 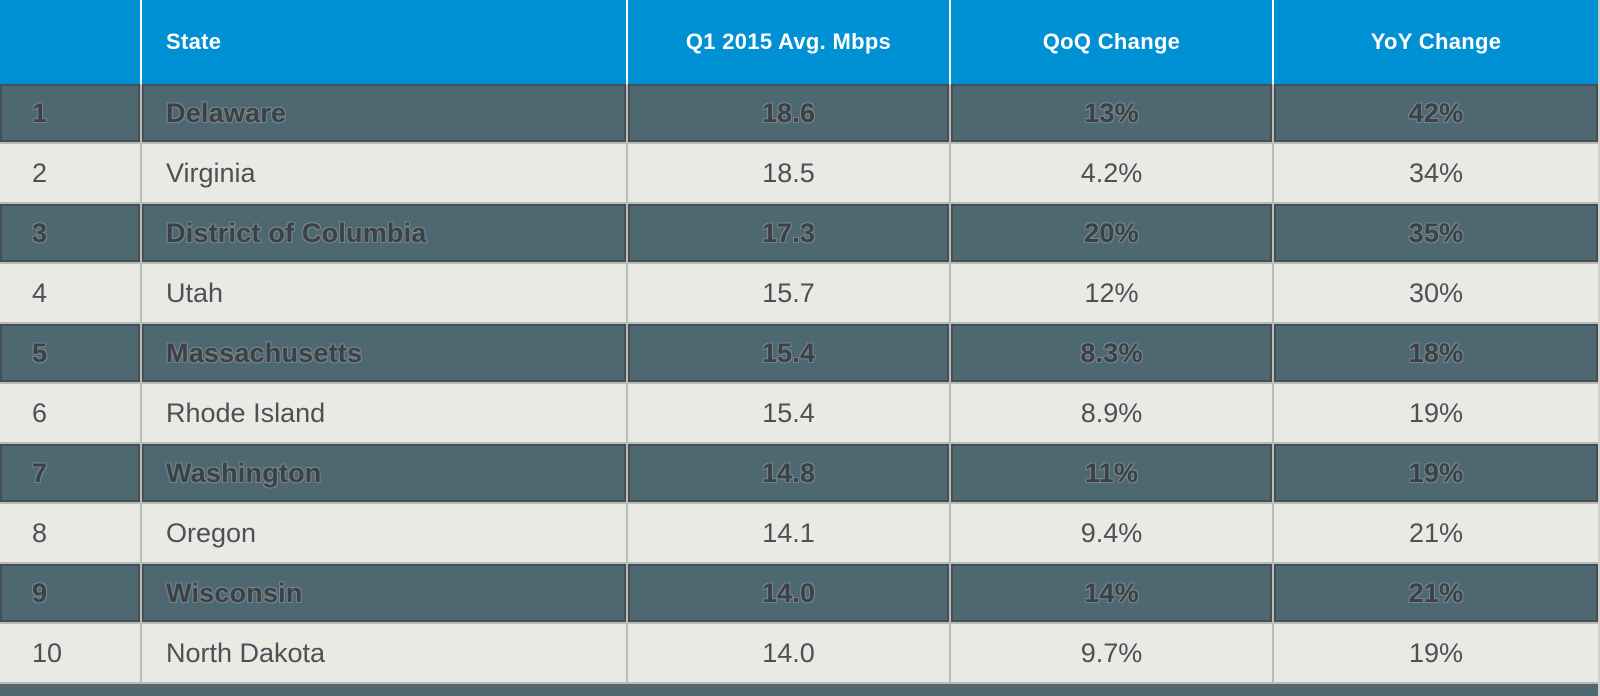 I want to click on state-cell: Utah, so click(x=384, y=293).